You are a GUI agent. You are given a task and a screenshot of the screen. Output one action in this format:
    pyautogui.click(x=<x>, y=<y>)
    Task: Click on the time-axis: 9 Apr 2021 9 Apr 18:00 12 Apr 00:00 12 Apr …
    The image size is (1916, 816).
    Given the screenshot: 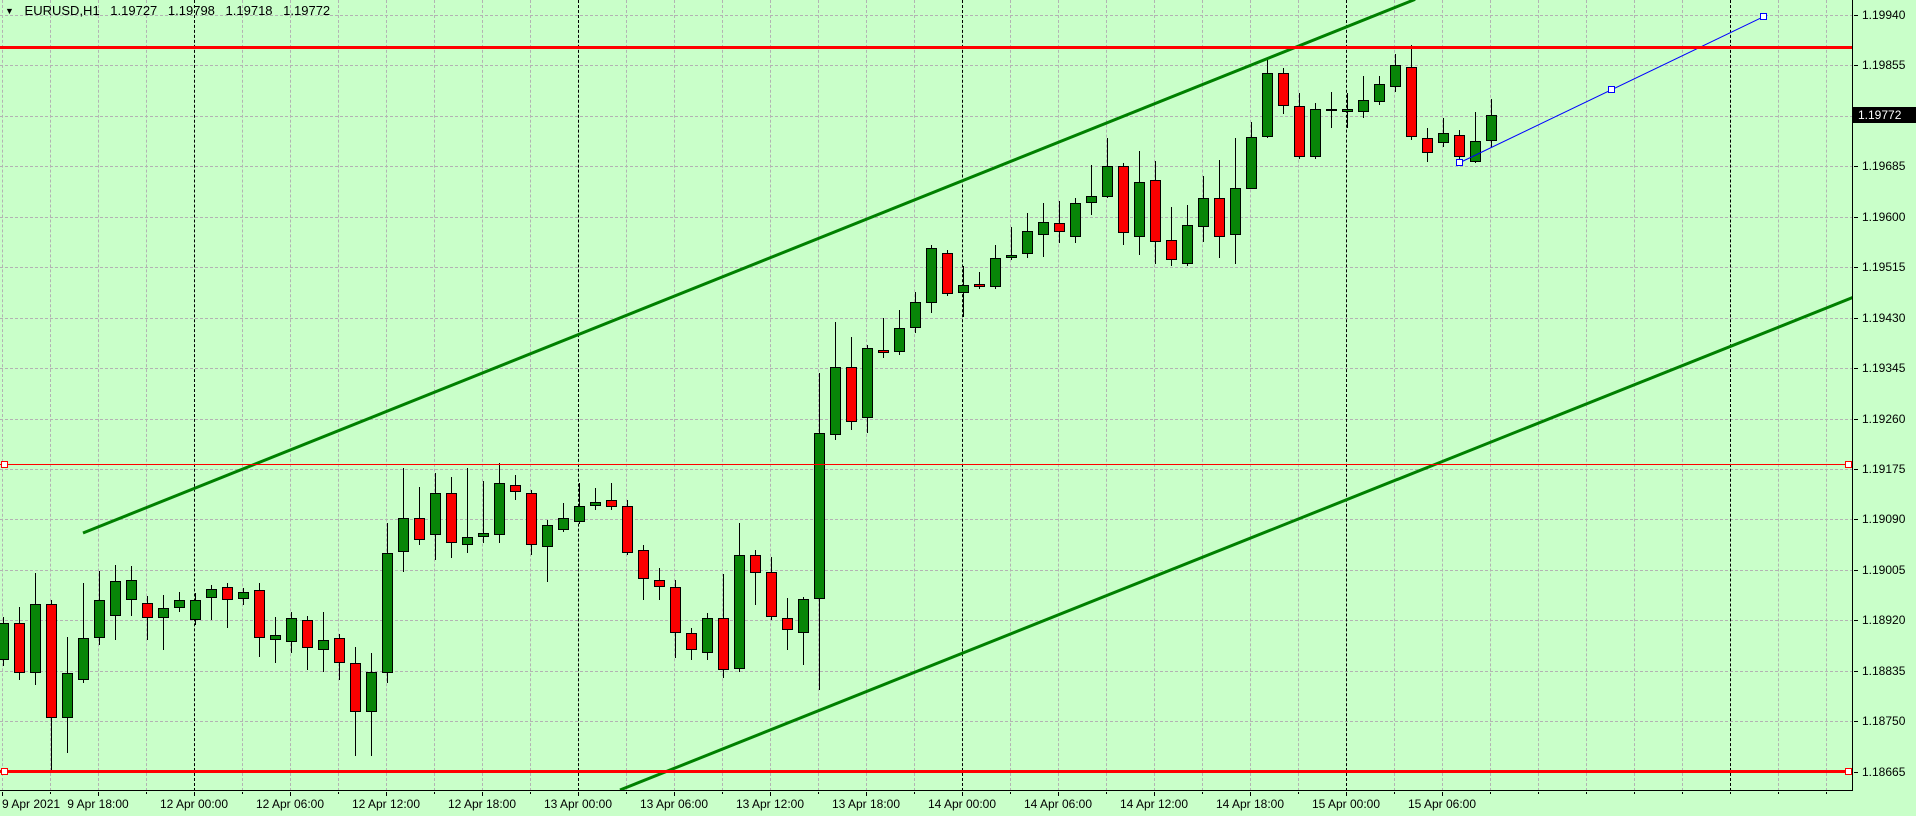 What is the action you would take?
    pyautogui.click(x=958, y=804)
    